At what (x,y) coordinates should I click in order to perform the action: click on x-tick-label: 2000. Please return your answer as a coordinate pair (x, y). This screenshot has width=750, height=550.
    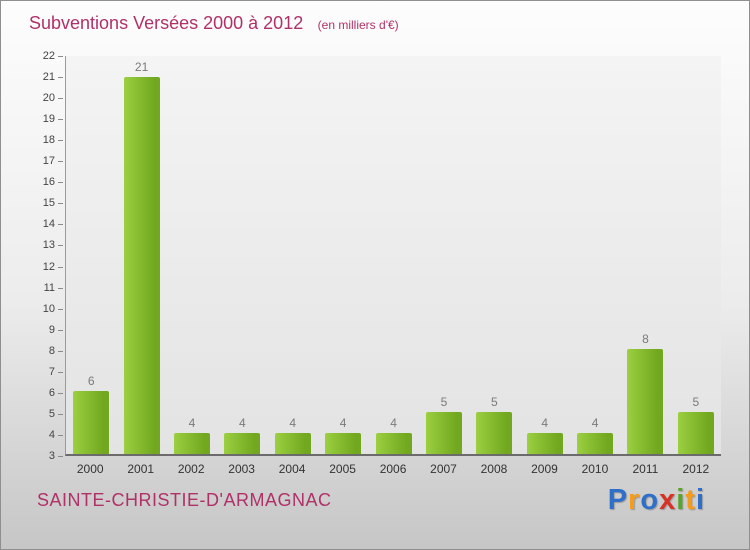
    Looking at the image, I should click on (90, 469).